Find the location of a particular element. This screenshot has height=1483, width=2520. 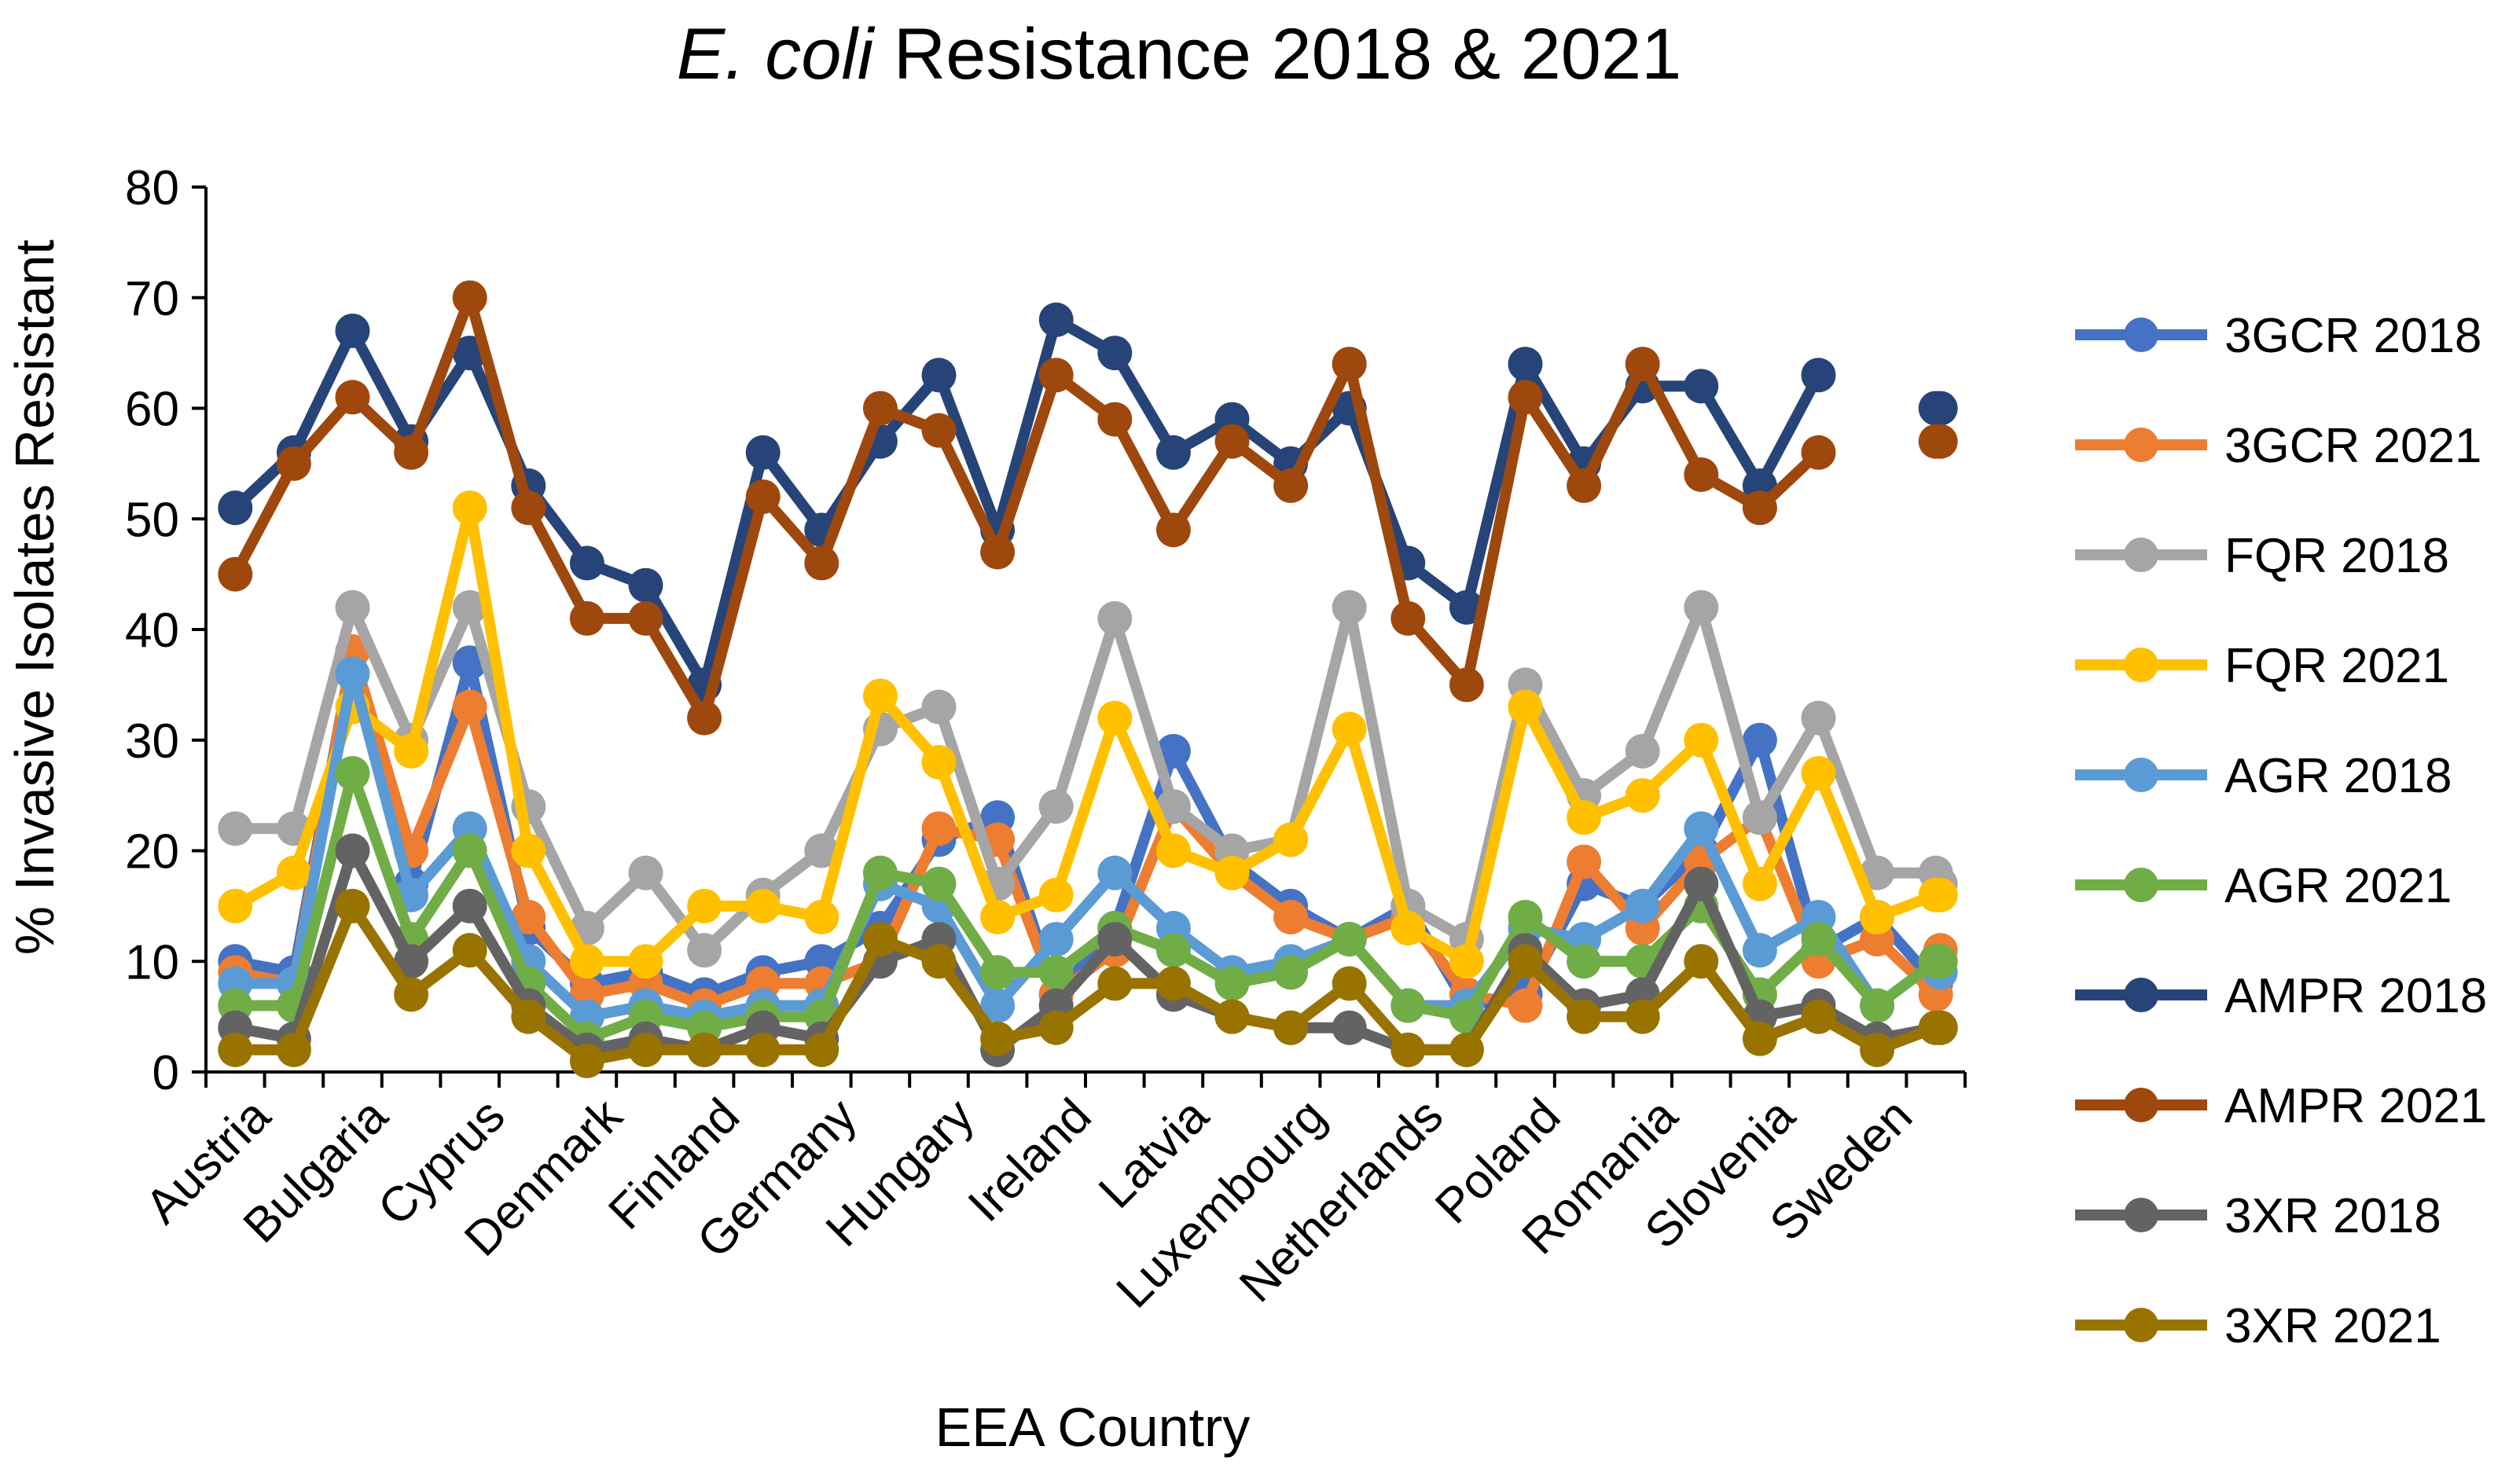

y-tick-label: 40 is located at coordinates (152, 631).